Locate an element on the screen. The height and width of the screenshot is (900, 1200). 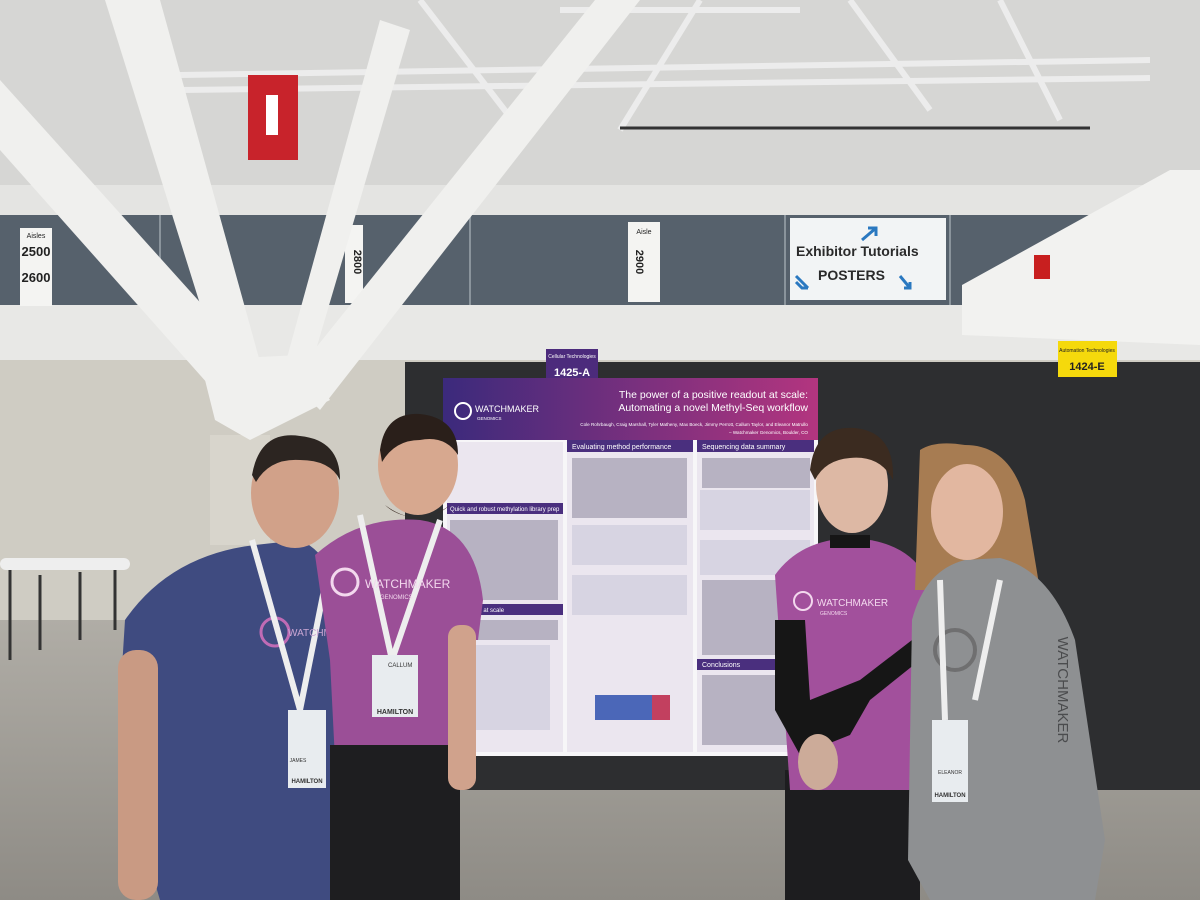
wayfinding-line: POSTERS is located at coordinates (851, 275).